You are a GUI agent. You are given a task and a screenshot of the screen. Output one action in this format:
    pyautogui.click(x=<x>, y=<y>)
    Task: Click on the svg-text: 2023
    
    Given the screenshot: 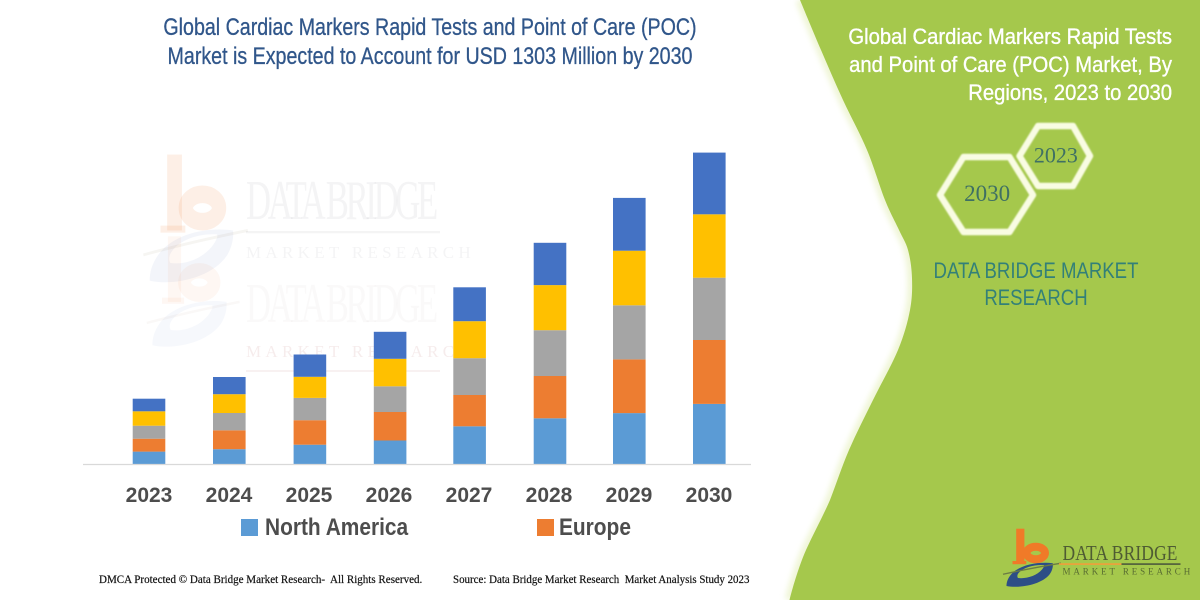 What is the action you would take?
    pyautogui.click(x=1056, y=155)
    